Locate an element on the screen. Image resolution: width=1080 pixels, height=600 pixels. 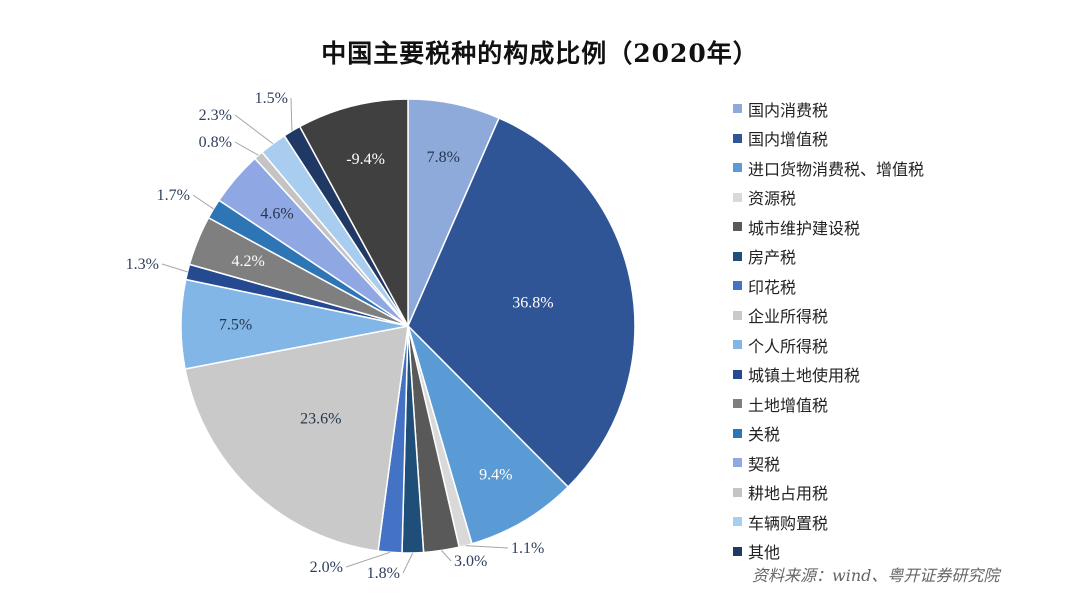
slice-data-label: 1.8% is located at coordinates (383, 573).